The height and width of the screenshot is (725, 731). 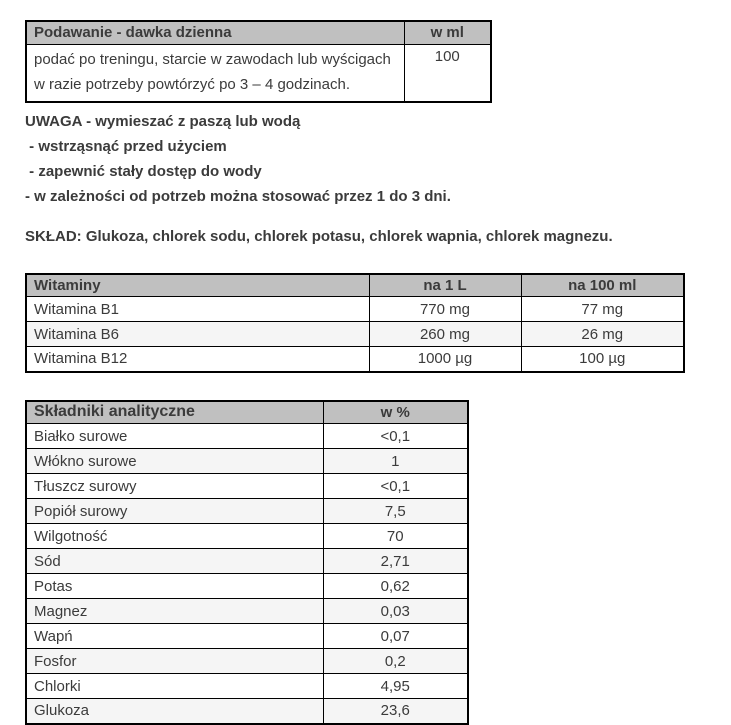 I want to click on component-name: Fosfor, so click(x=174, y=661).